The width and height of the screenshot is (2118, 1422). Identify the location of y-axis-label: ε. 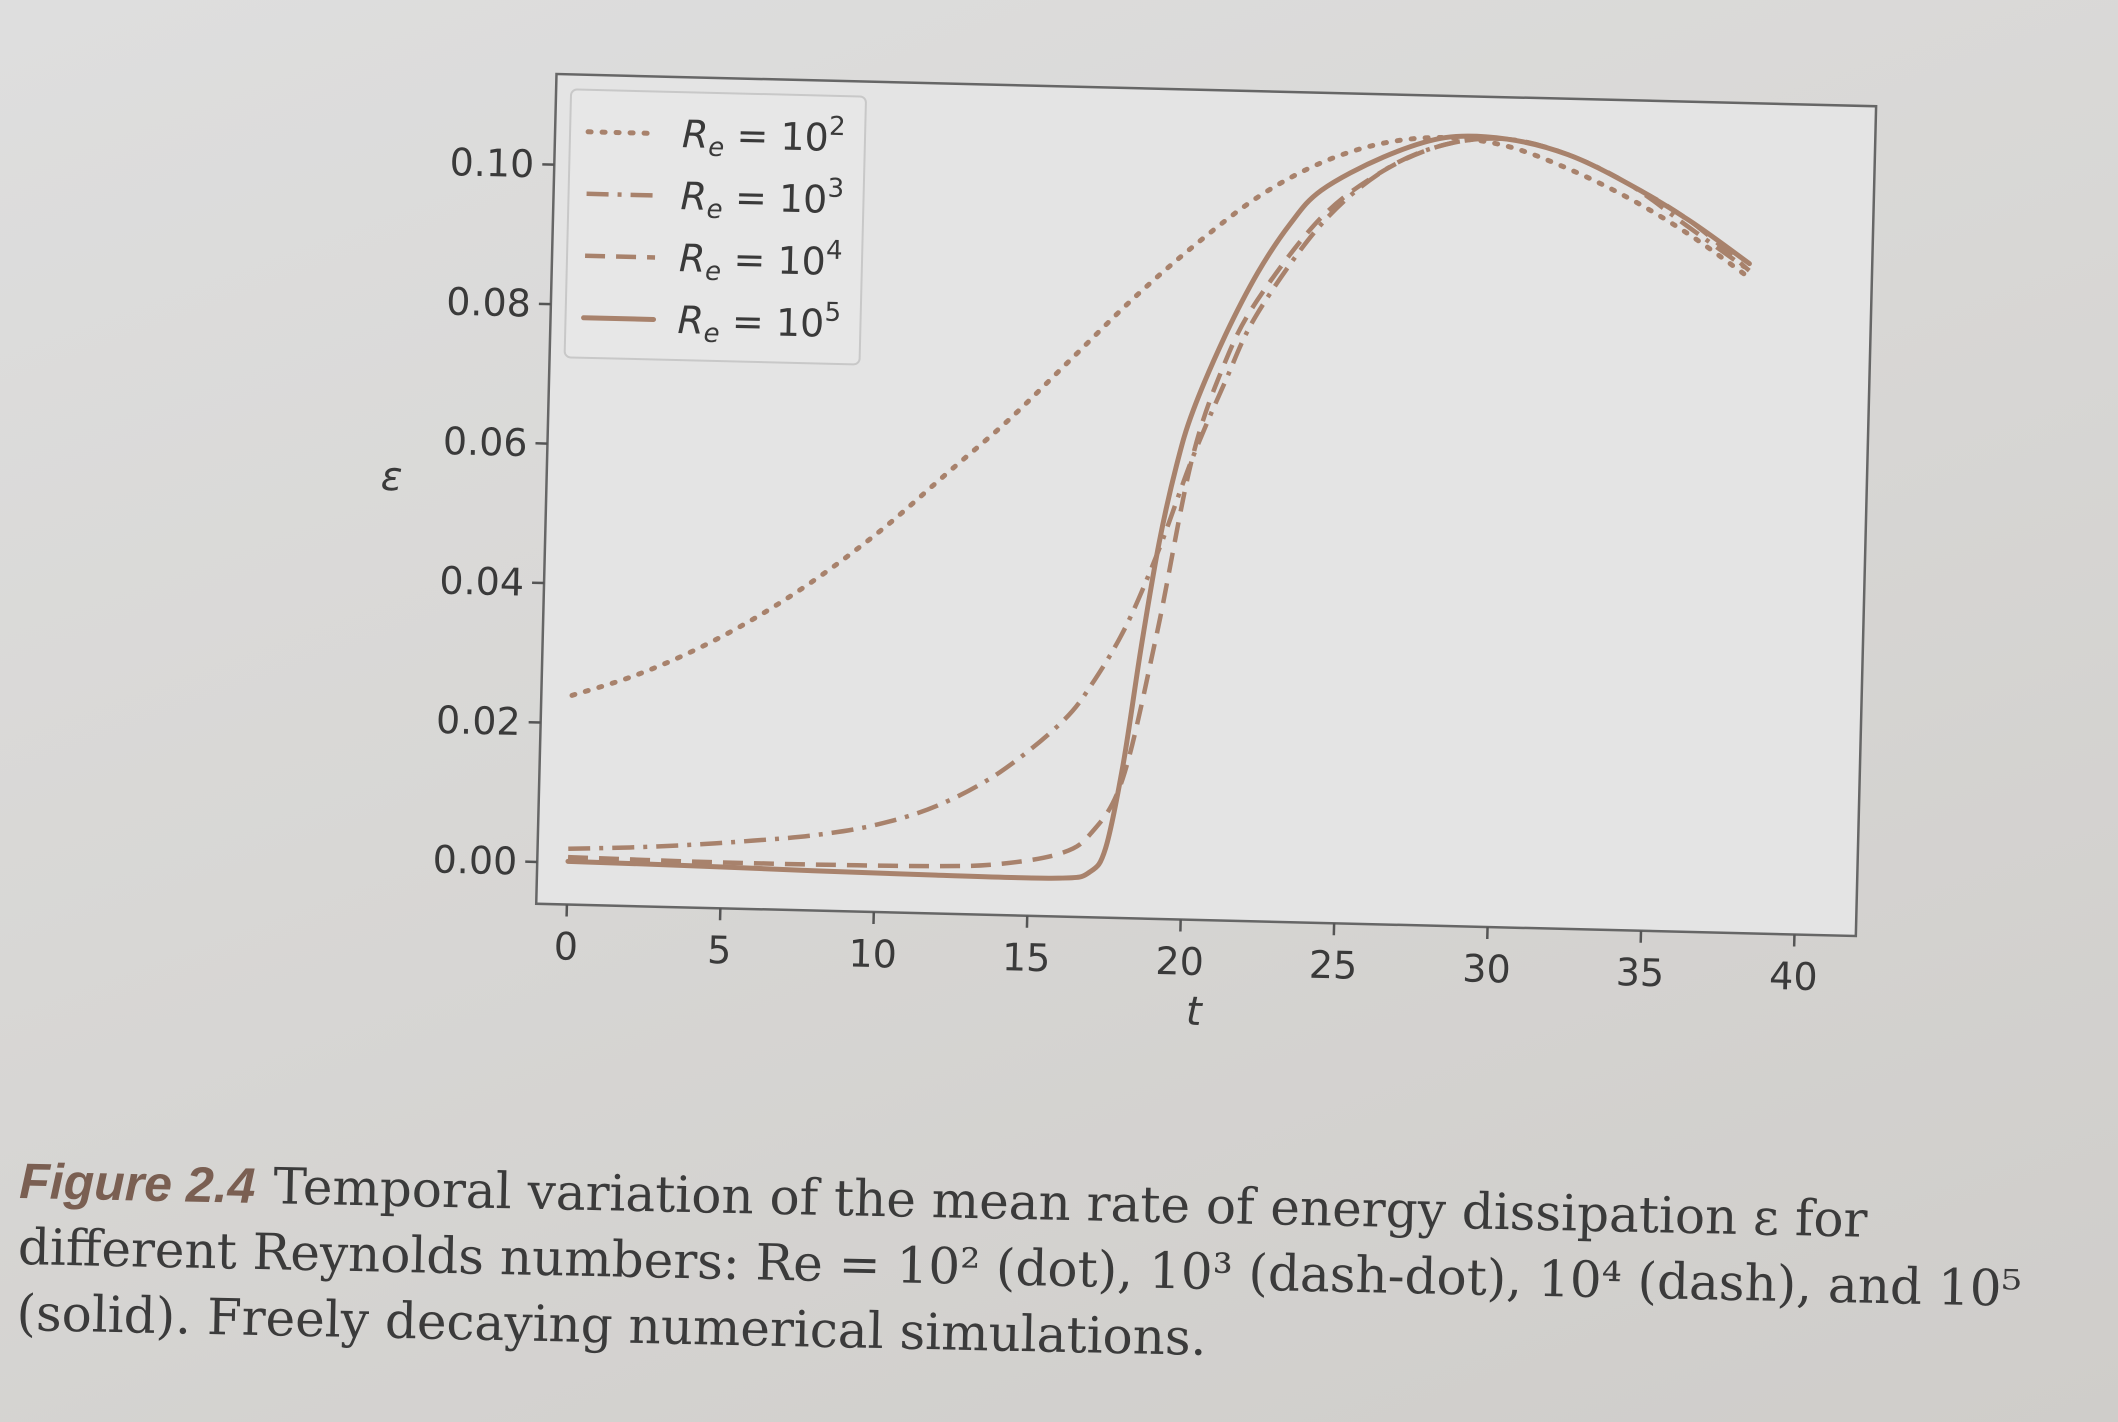
(391, 477).